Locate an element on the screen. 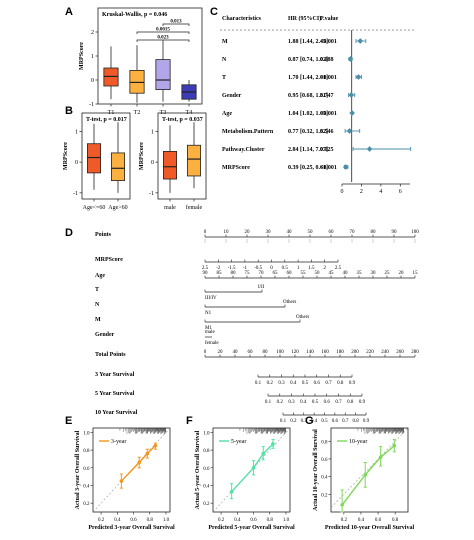 This screenshot has width=474, height=540. row-label-n: N is located at coordinates (224, 60).